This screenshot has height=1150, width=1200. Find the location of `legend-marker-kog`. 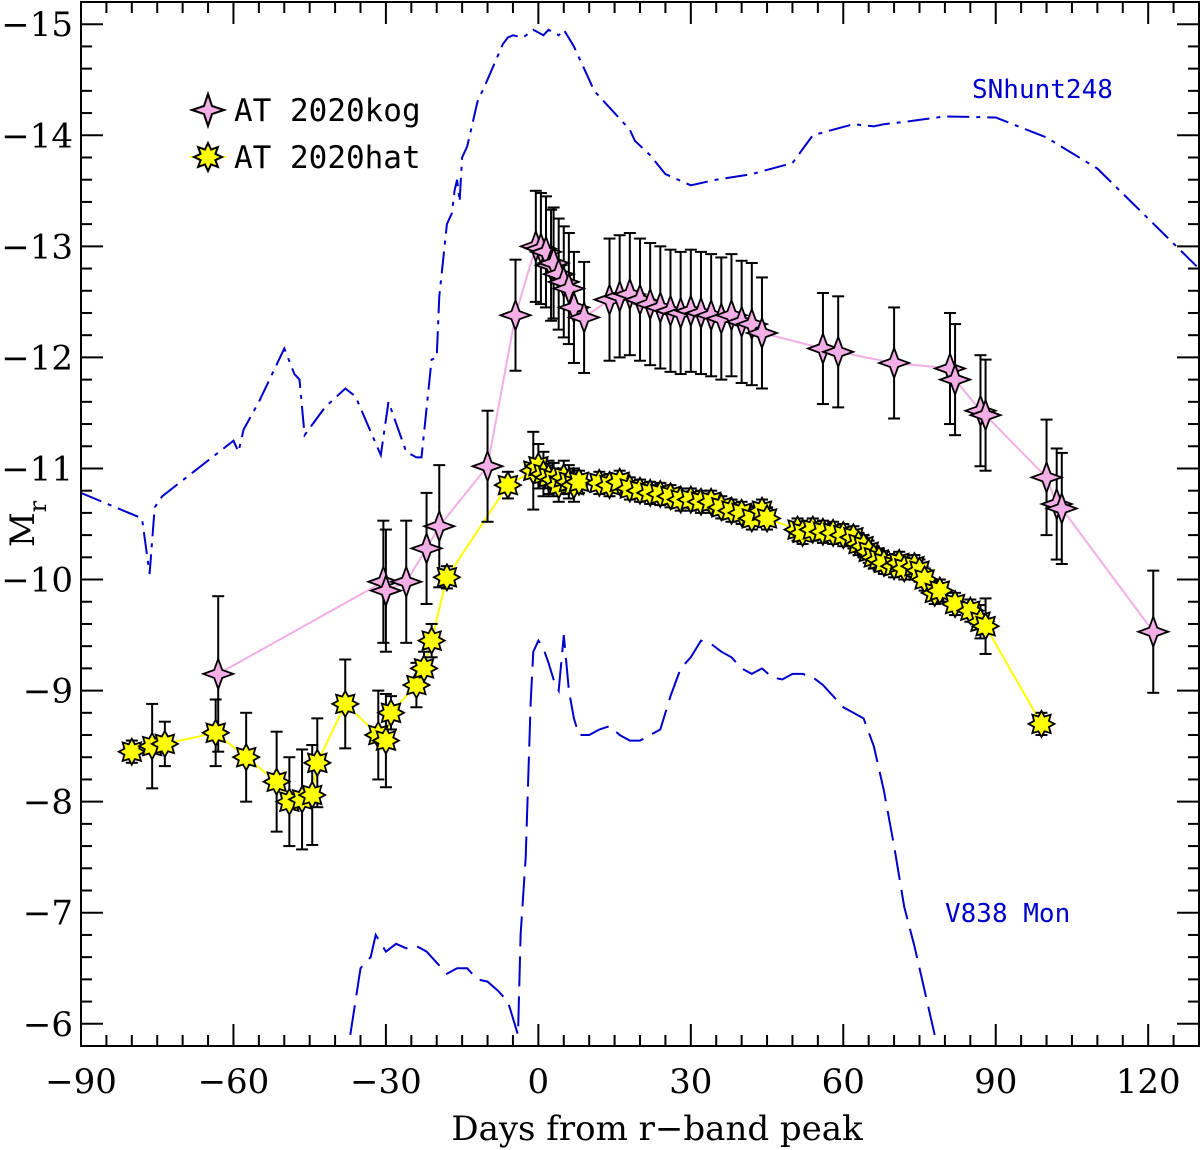

legend-marker-kog is located at coordinates (208, 110).